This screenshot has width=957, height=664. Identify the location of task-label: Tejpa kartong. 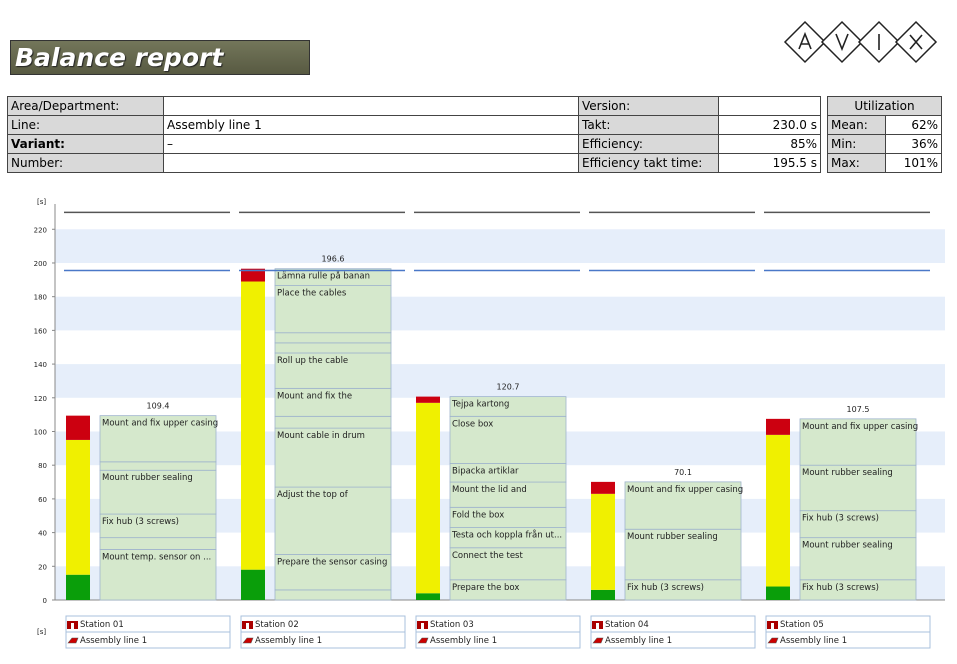
(480, 405).